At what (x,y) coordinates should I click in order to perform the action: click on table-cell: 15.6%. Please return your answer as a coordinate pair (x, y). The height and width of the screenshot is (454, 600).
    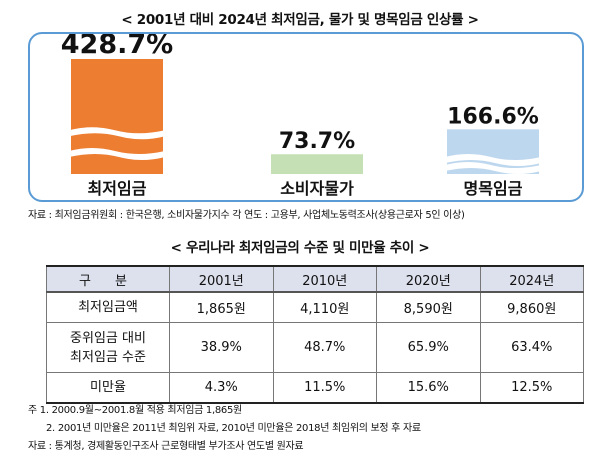
    Looking at the image, I should click on (428, 388).